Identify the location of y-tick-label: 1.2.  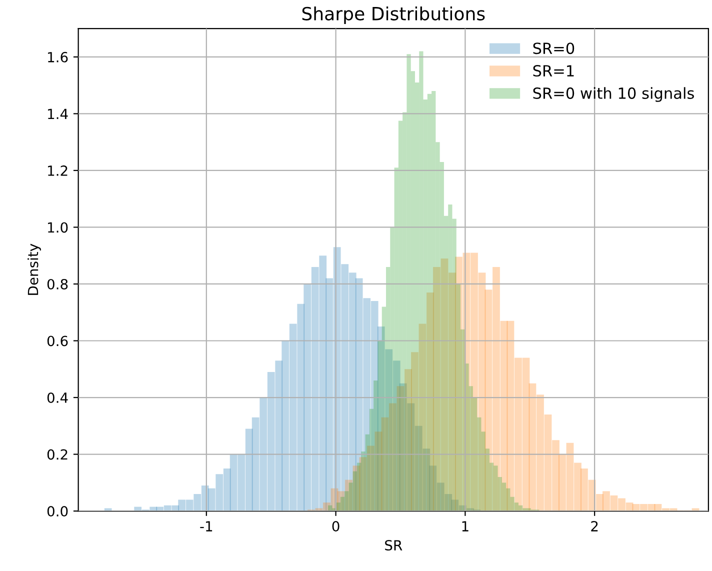
(58, 170).